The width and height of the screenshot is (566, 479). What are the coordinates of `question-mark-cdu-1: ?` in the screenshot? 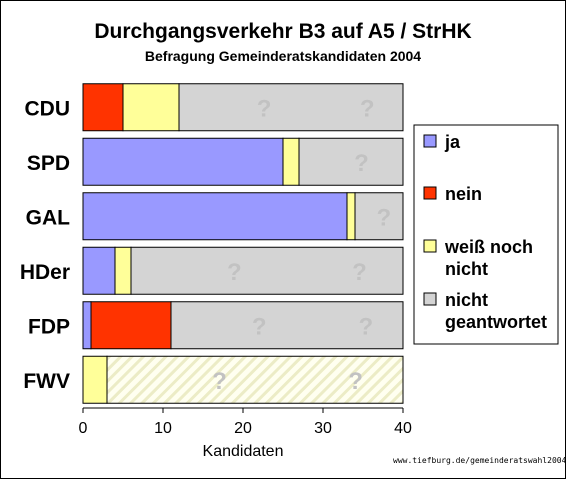 It's located at (264, 108).